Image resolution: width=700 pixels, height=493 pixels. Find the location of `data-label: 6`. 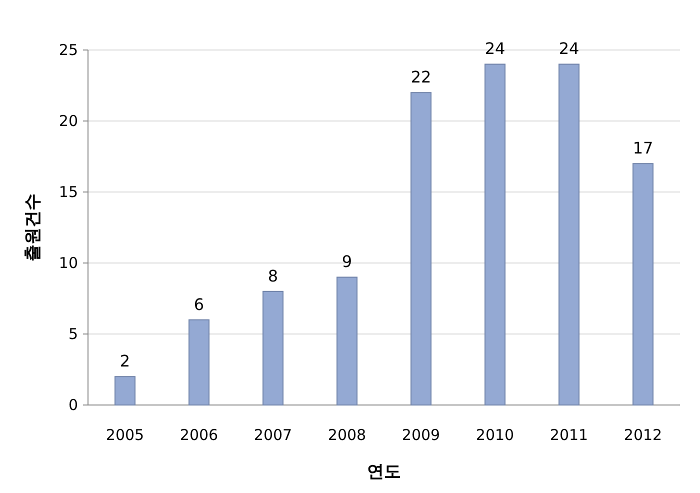

data-label: 6 is located at coordinates (199, 304).